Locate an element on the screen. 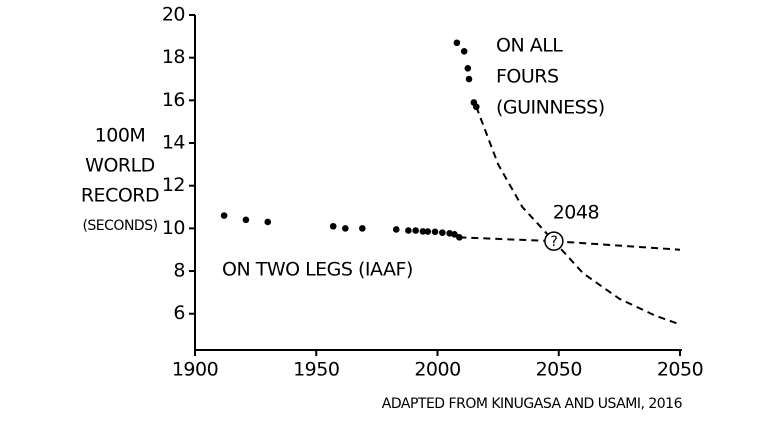 The width and height of the screenshot is (759, 422). y-tick-label: 20 is located at coordinates (173, 15).